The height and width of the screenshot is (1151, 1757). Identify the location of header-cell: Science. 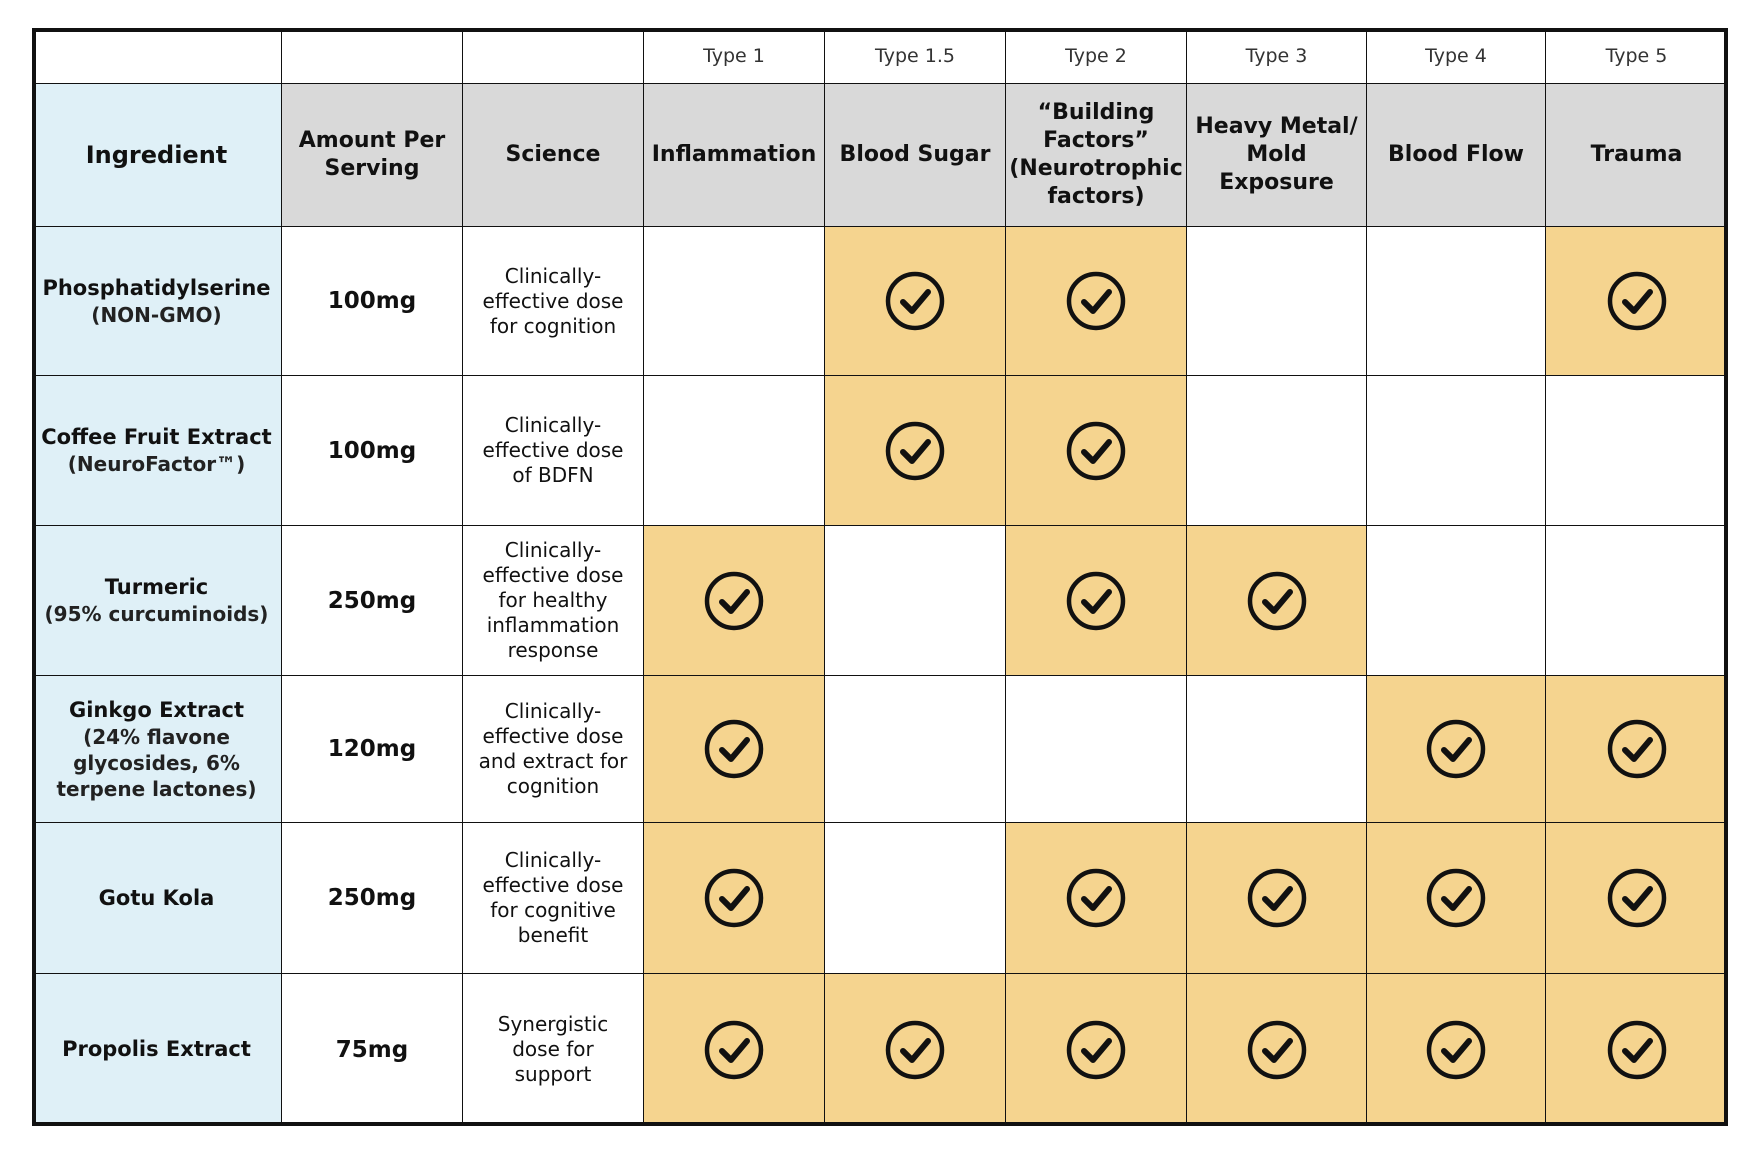
(553, 155).